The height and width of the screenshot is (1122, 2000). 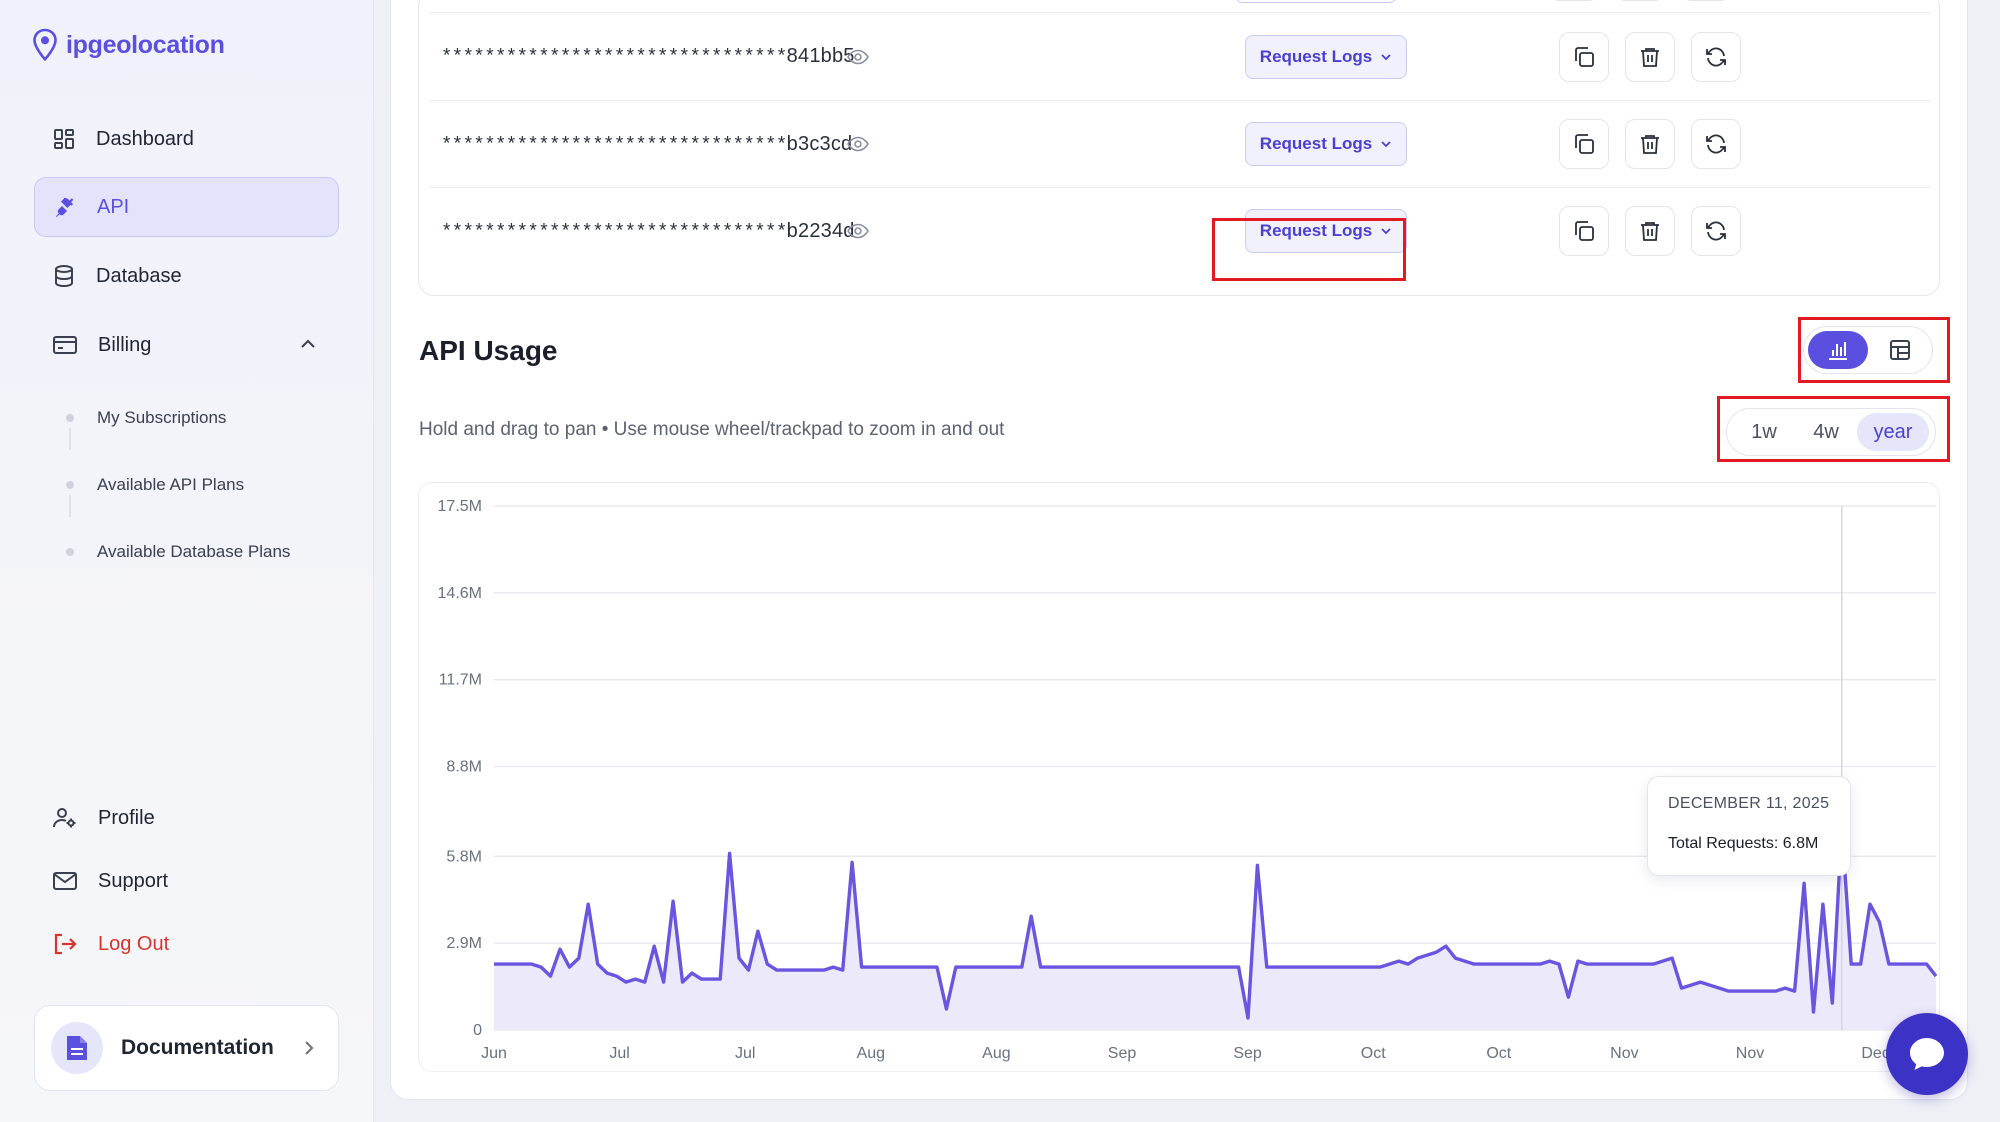 I want to click on user-gear-icon, so click(x=64, y=818).